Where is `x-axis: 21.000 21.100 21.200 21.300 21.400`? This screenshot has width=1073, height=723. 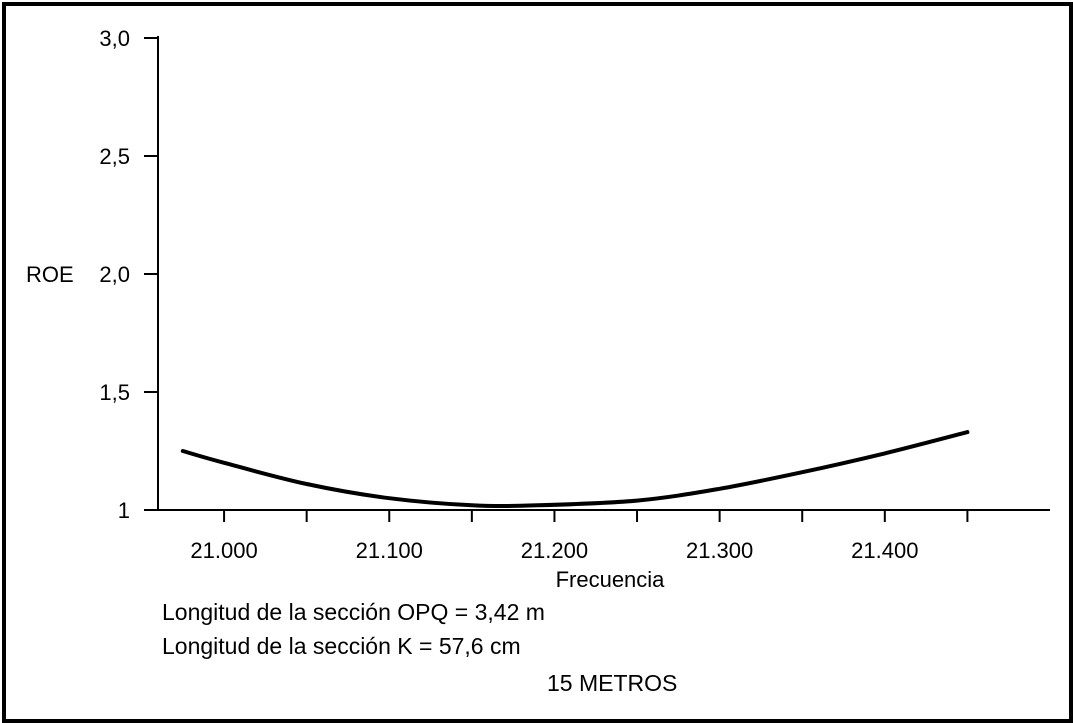
x-axis: 21.000 21.100 21.200 21.300 21.400 is located at coordinates (604, 536).